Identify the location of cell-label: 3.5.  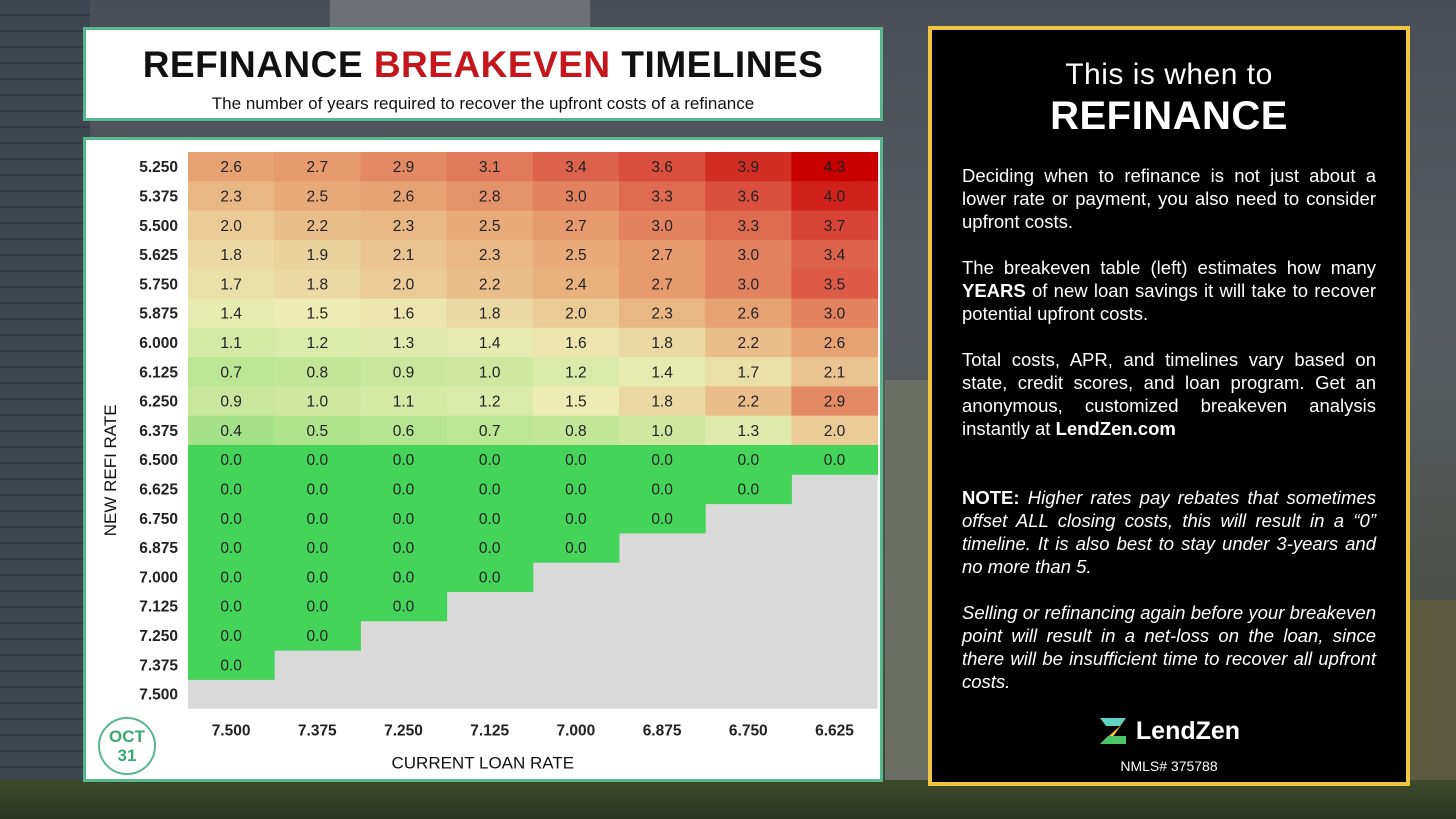
(835, 284).